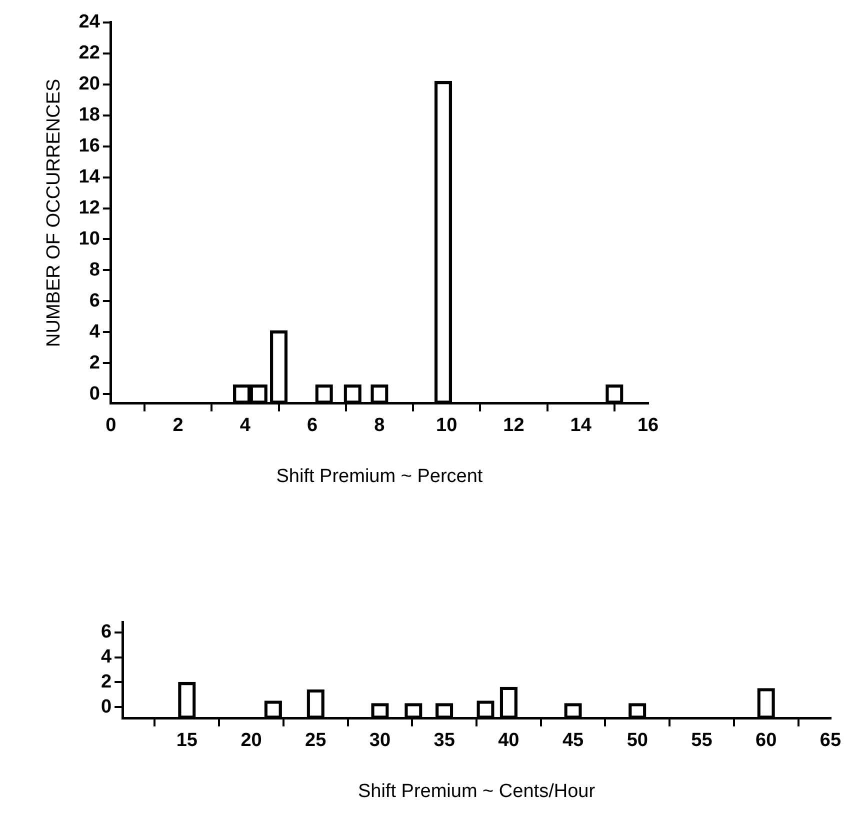  Describe the element at coordinates (637, 741) in the screenshot. I see `x-tick-label: 50` at that location.